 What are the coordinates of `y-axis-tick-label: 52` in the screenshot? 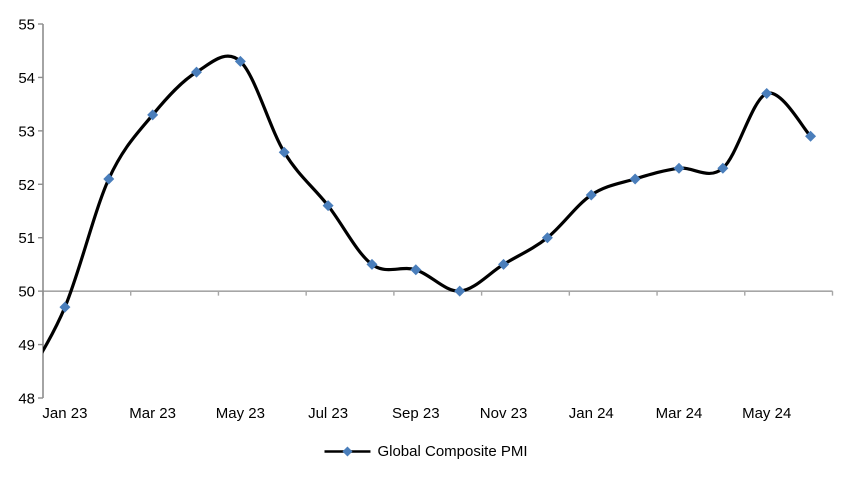 It's located at (26, 185).